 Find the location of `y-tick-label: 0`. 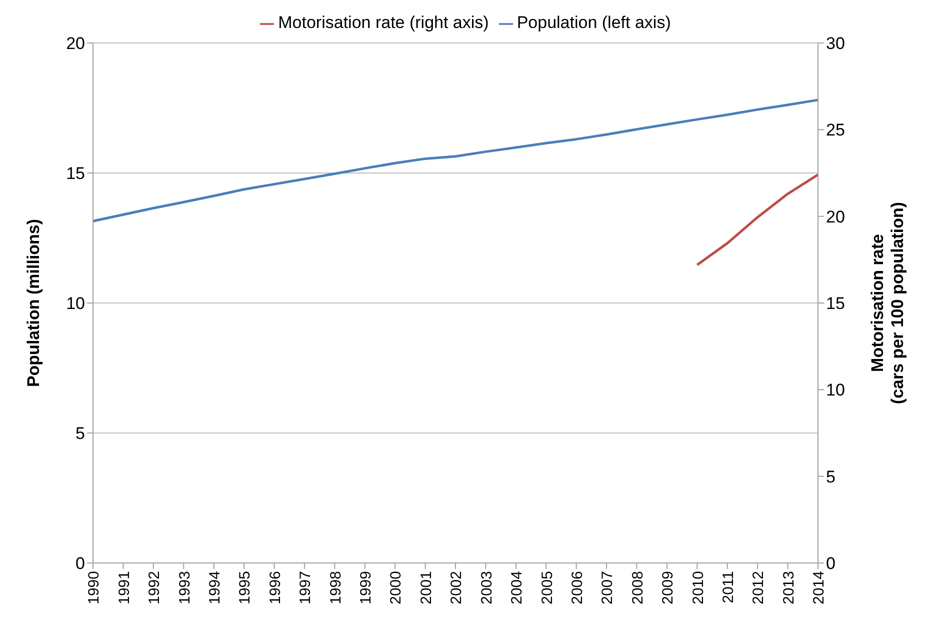

y-tick-label: 0 is located at coordinates (80, 564).